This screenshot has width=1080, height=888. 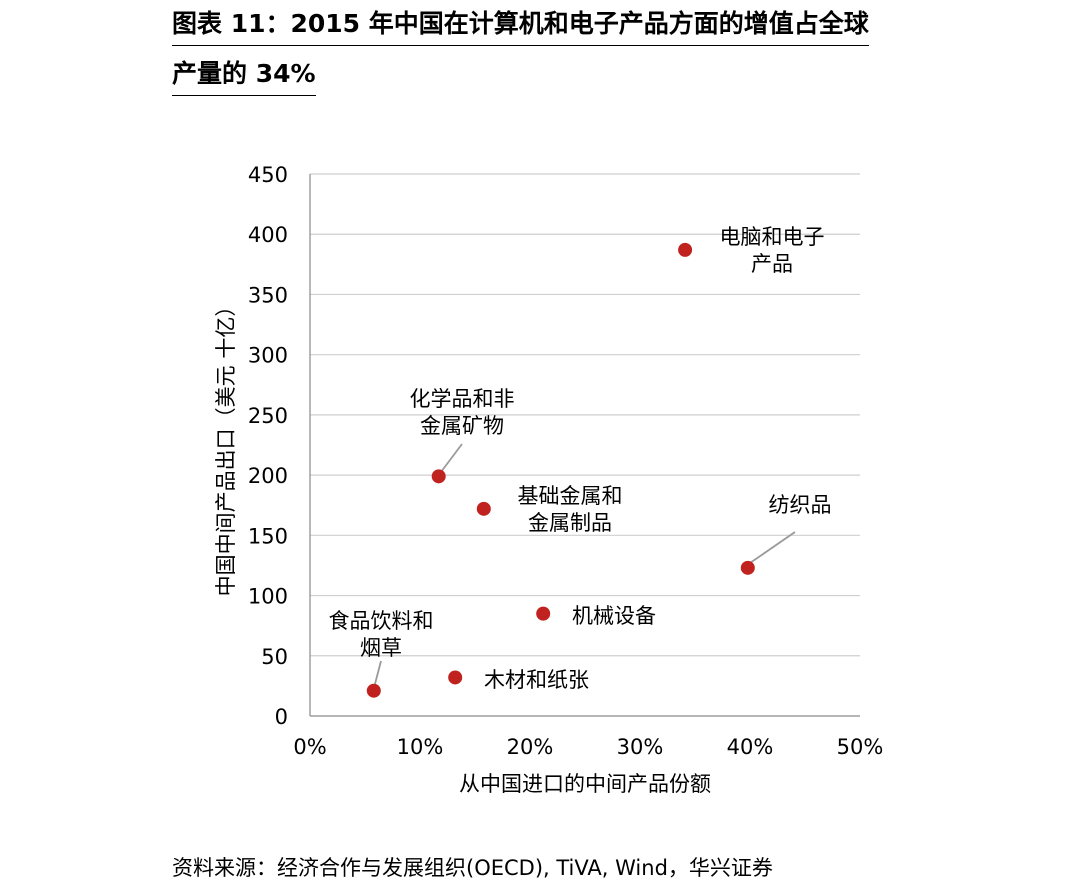 What do you see at coordinates (614, 616) in the screenshot?
I see `point-label: 机械设备` at bounding box center [614, 616].